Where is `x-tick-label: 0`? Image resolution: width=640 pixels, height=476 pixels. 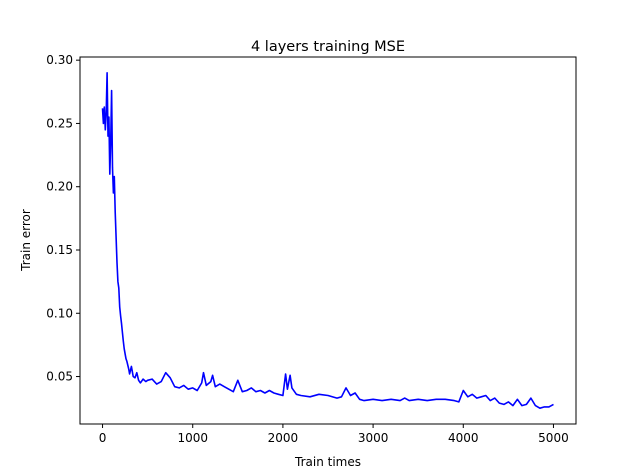
x-tick-label: 0 is located at coordinates (103, 438).